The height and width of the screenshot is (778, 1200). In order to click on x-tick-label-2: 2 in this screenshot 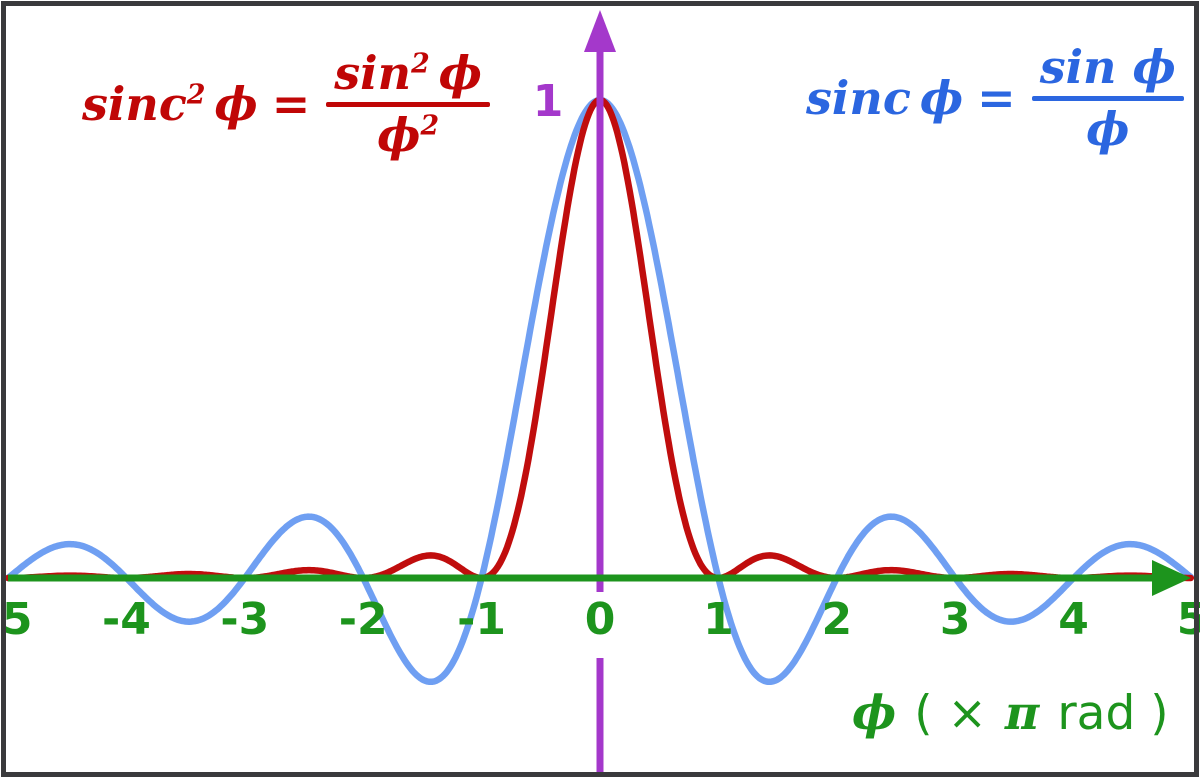, I will do `click(837, 619)`.